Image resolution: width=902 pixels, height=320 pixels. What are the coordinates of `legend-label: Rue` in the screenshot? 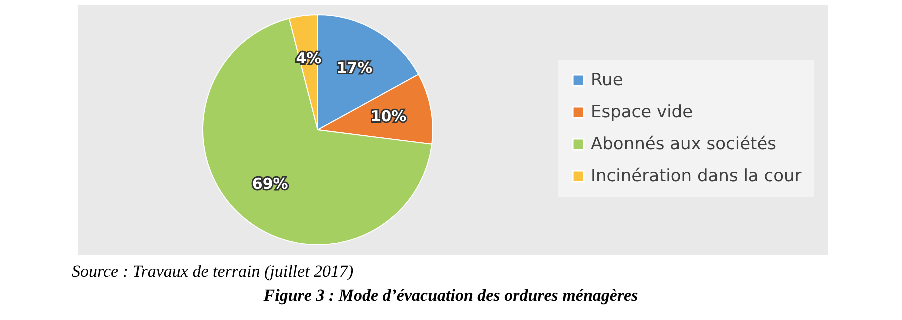 It's located at (607, 80).